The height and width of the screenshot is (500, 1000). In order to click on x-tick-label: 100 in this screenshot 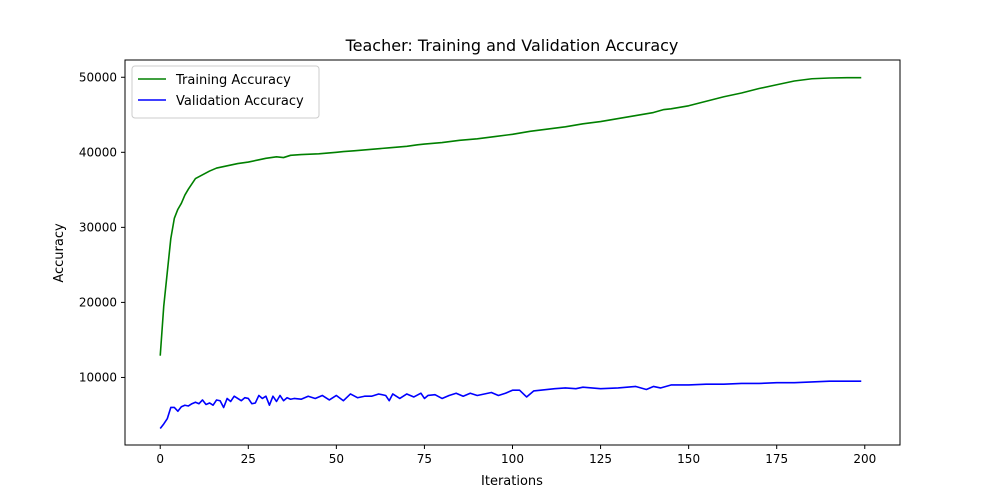, I will do `click(512, 459)`.